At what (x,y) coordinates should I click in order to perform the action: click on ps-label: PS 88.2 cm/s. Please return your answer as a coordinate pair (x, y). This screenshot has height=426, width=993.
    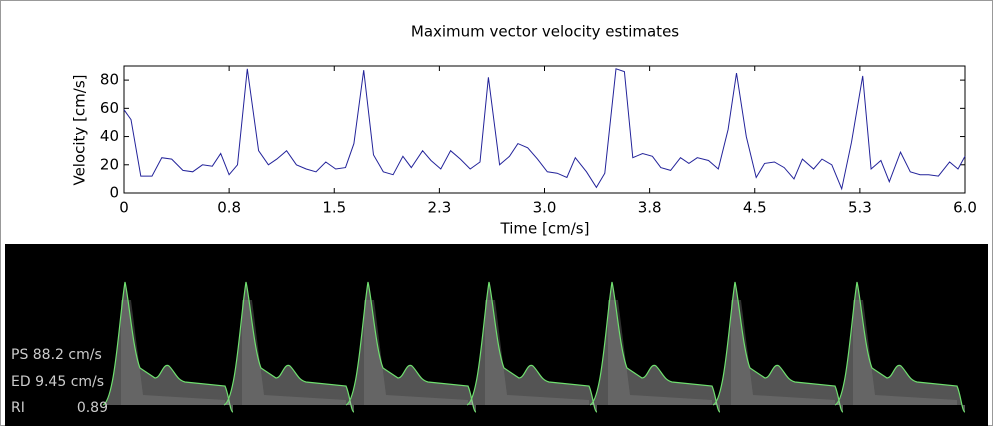
    Looking at the image, I should click on (56, 355).